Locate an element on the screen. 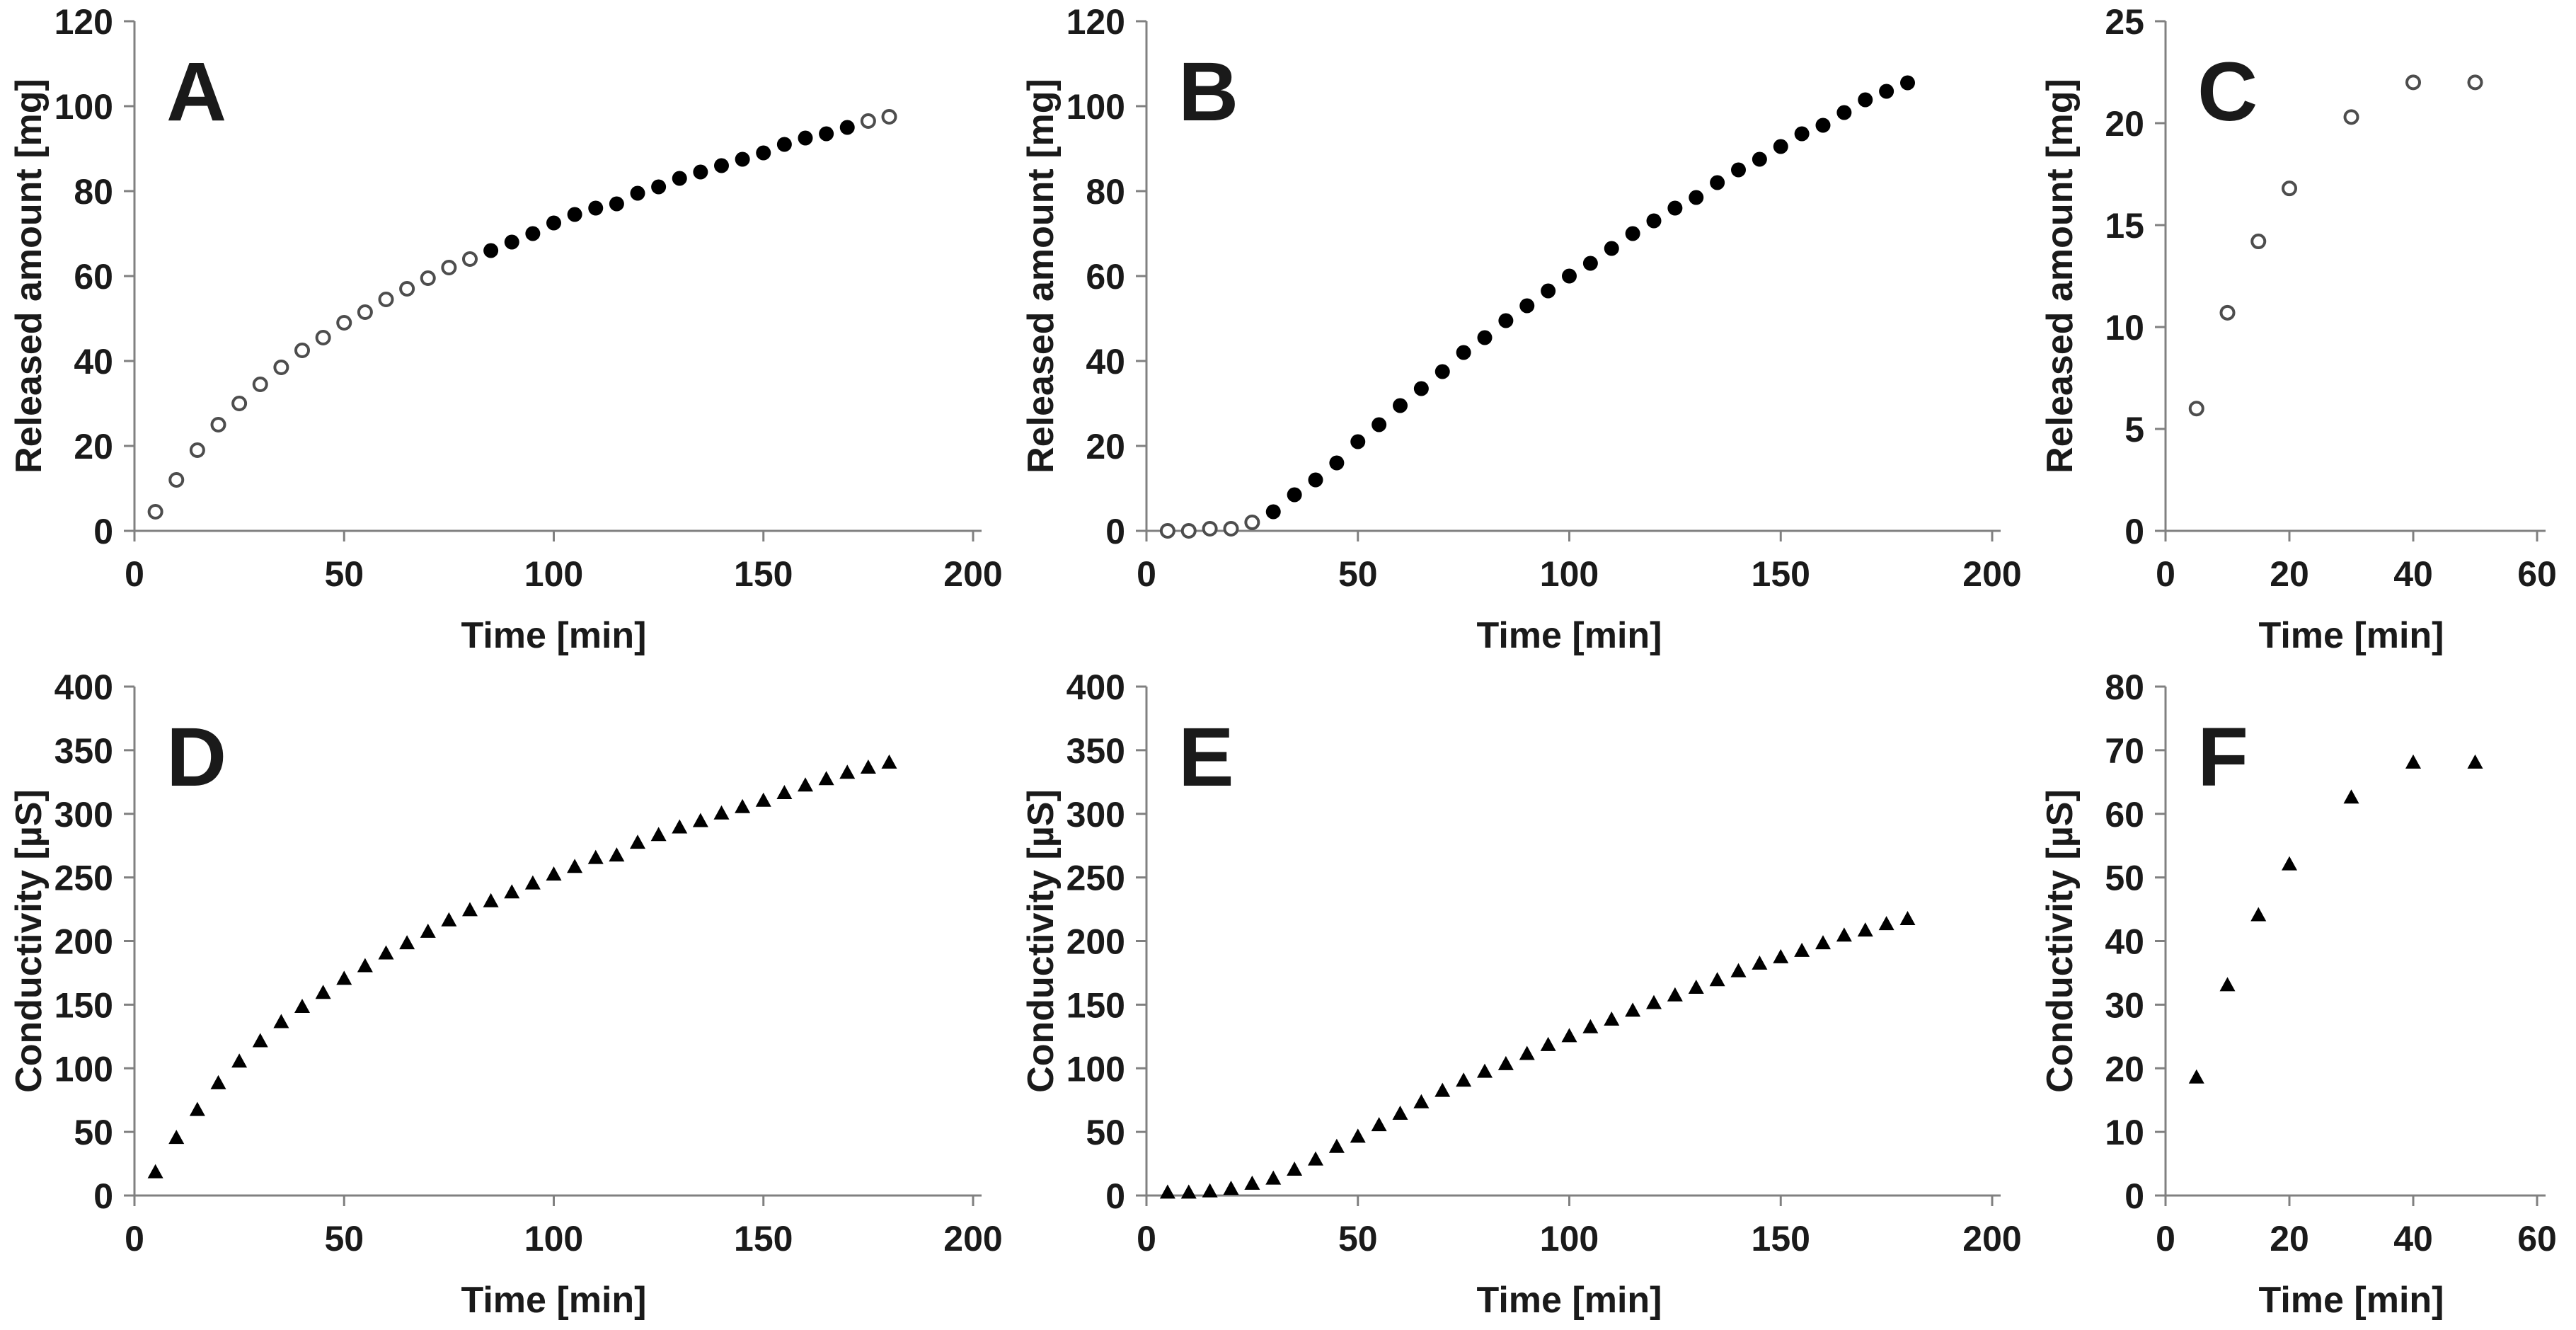 The image size is (2576, 1330). y-axis-title: Conductivity [µS] is located at coordinates (1041, 941).